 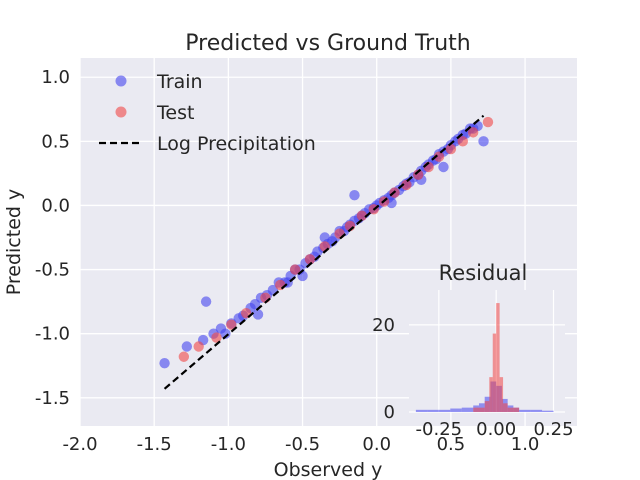 What do you see at coordinates (154, 444) in the screenshot?
I see `x-tick-label: -1.5` at bounding box center [154, 444].